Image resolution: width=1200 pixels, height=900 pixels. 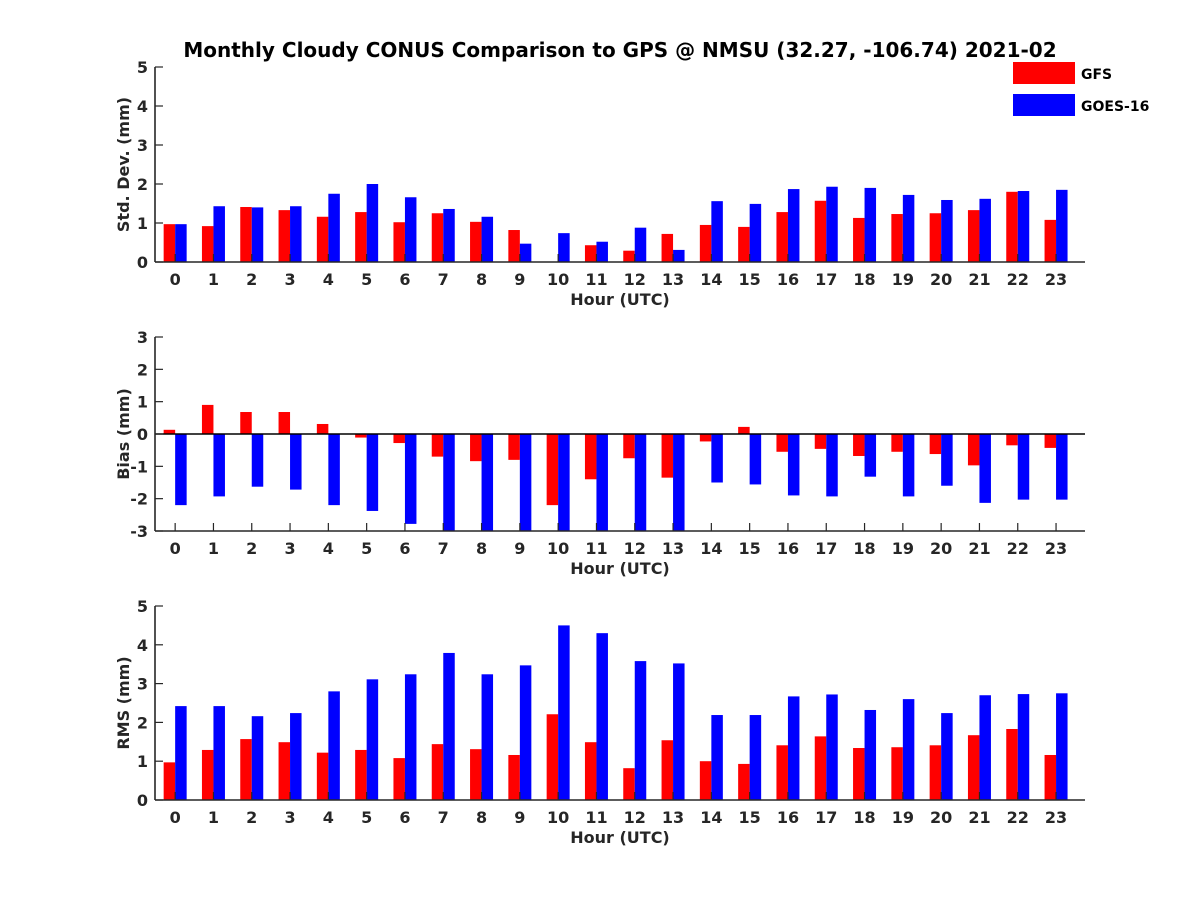 I want to click on x-tick-label: 3, so click(x=289, y=817).